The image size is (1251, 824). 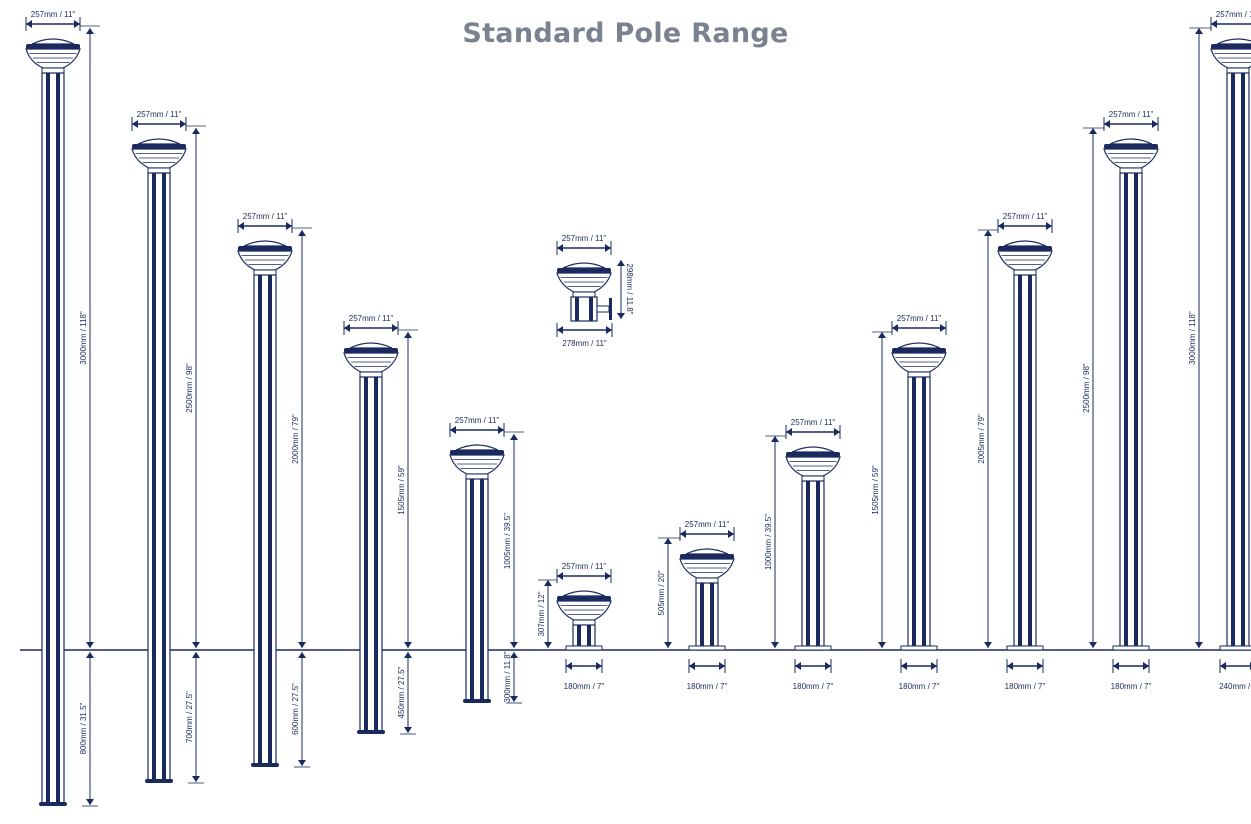 I want to click on base-2500: 257mm / 11" 2500mm / 98" 180mm / 7", so click(x=1120, y=400).